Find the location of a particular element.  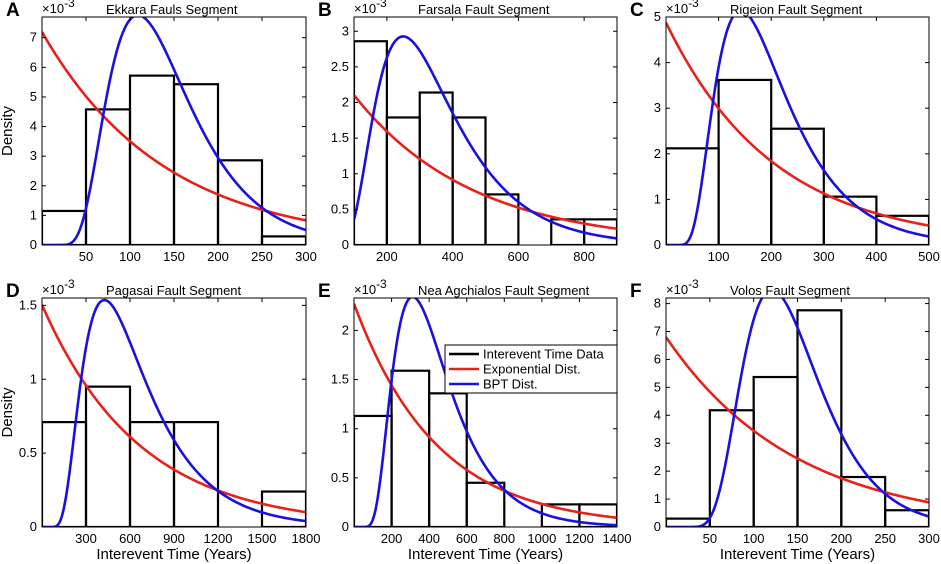

x-tick-label: 500 is located at coordinates (929, 256).